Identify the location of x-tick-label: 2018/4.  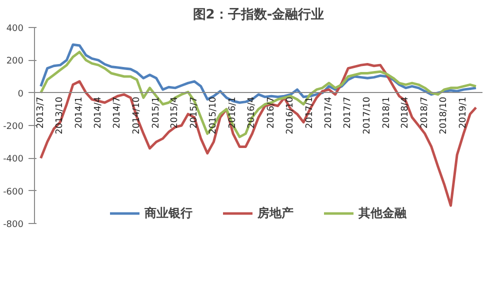
(405, 112).